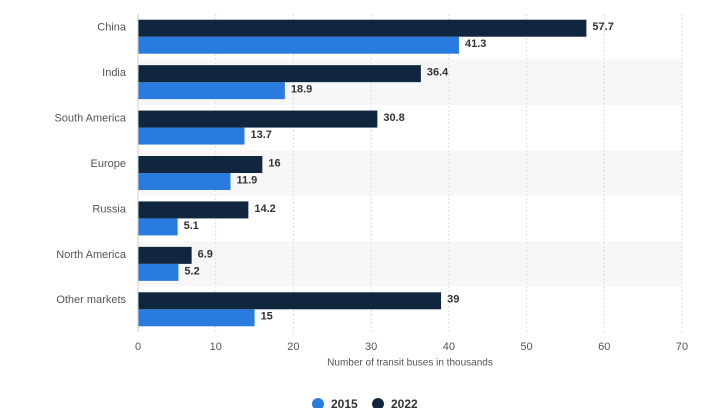 Image resolution: width=725 pixels, height=408 pixels. Describe the element at coordinates (410, 363) in the screenshot. I see `x-axis-label: Number of transit buses in thousands` at that location.